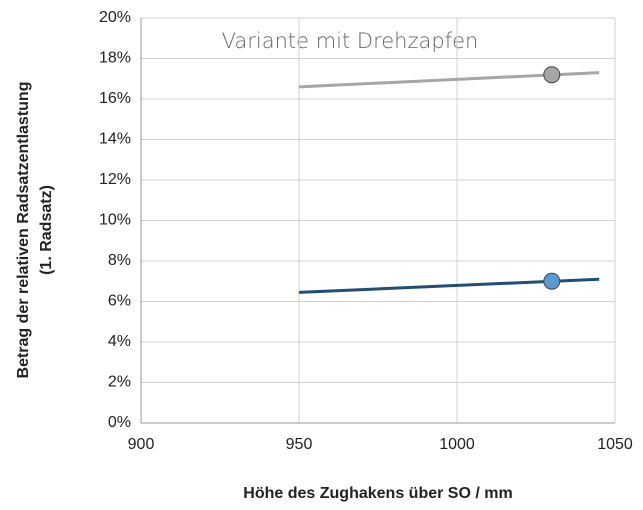 The height and width of the screenshot is (510, 643). Describe the element at coordinates (141, 444) in the screenshot. I see `x-tick-label: 900` at that location.